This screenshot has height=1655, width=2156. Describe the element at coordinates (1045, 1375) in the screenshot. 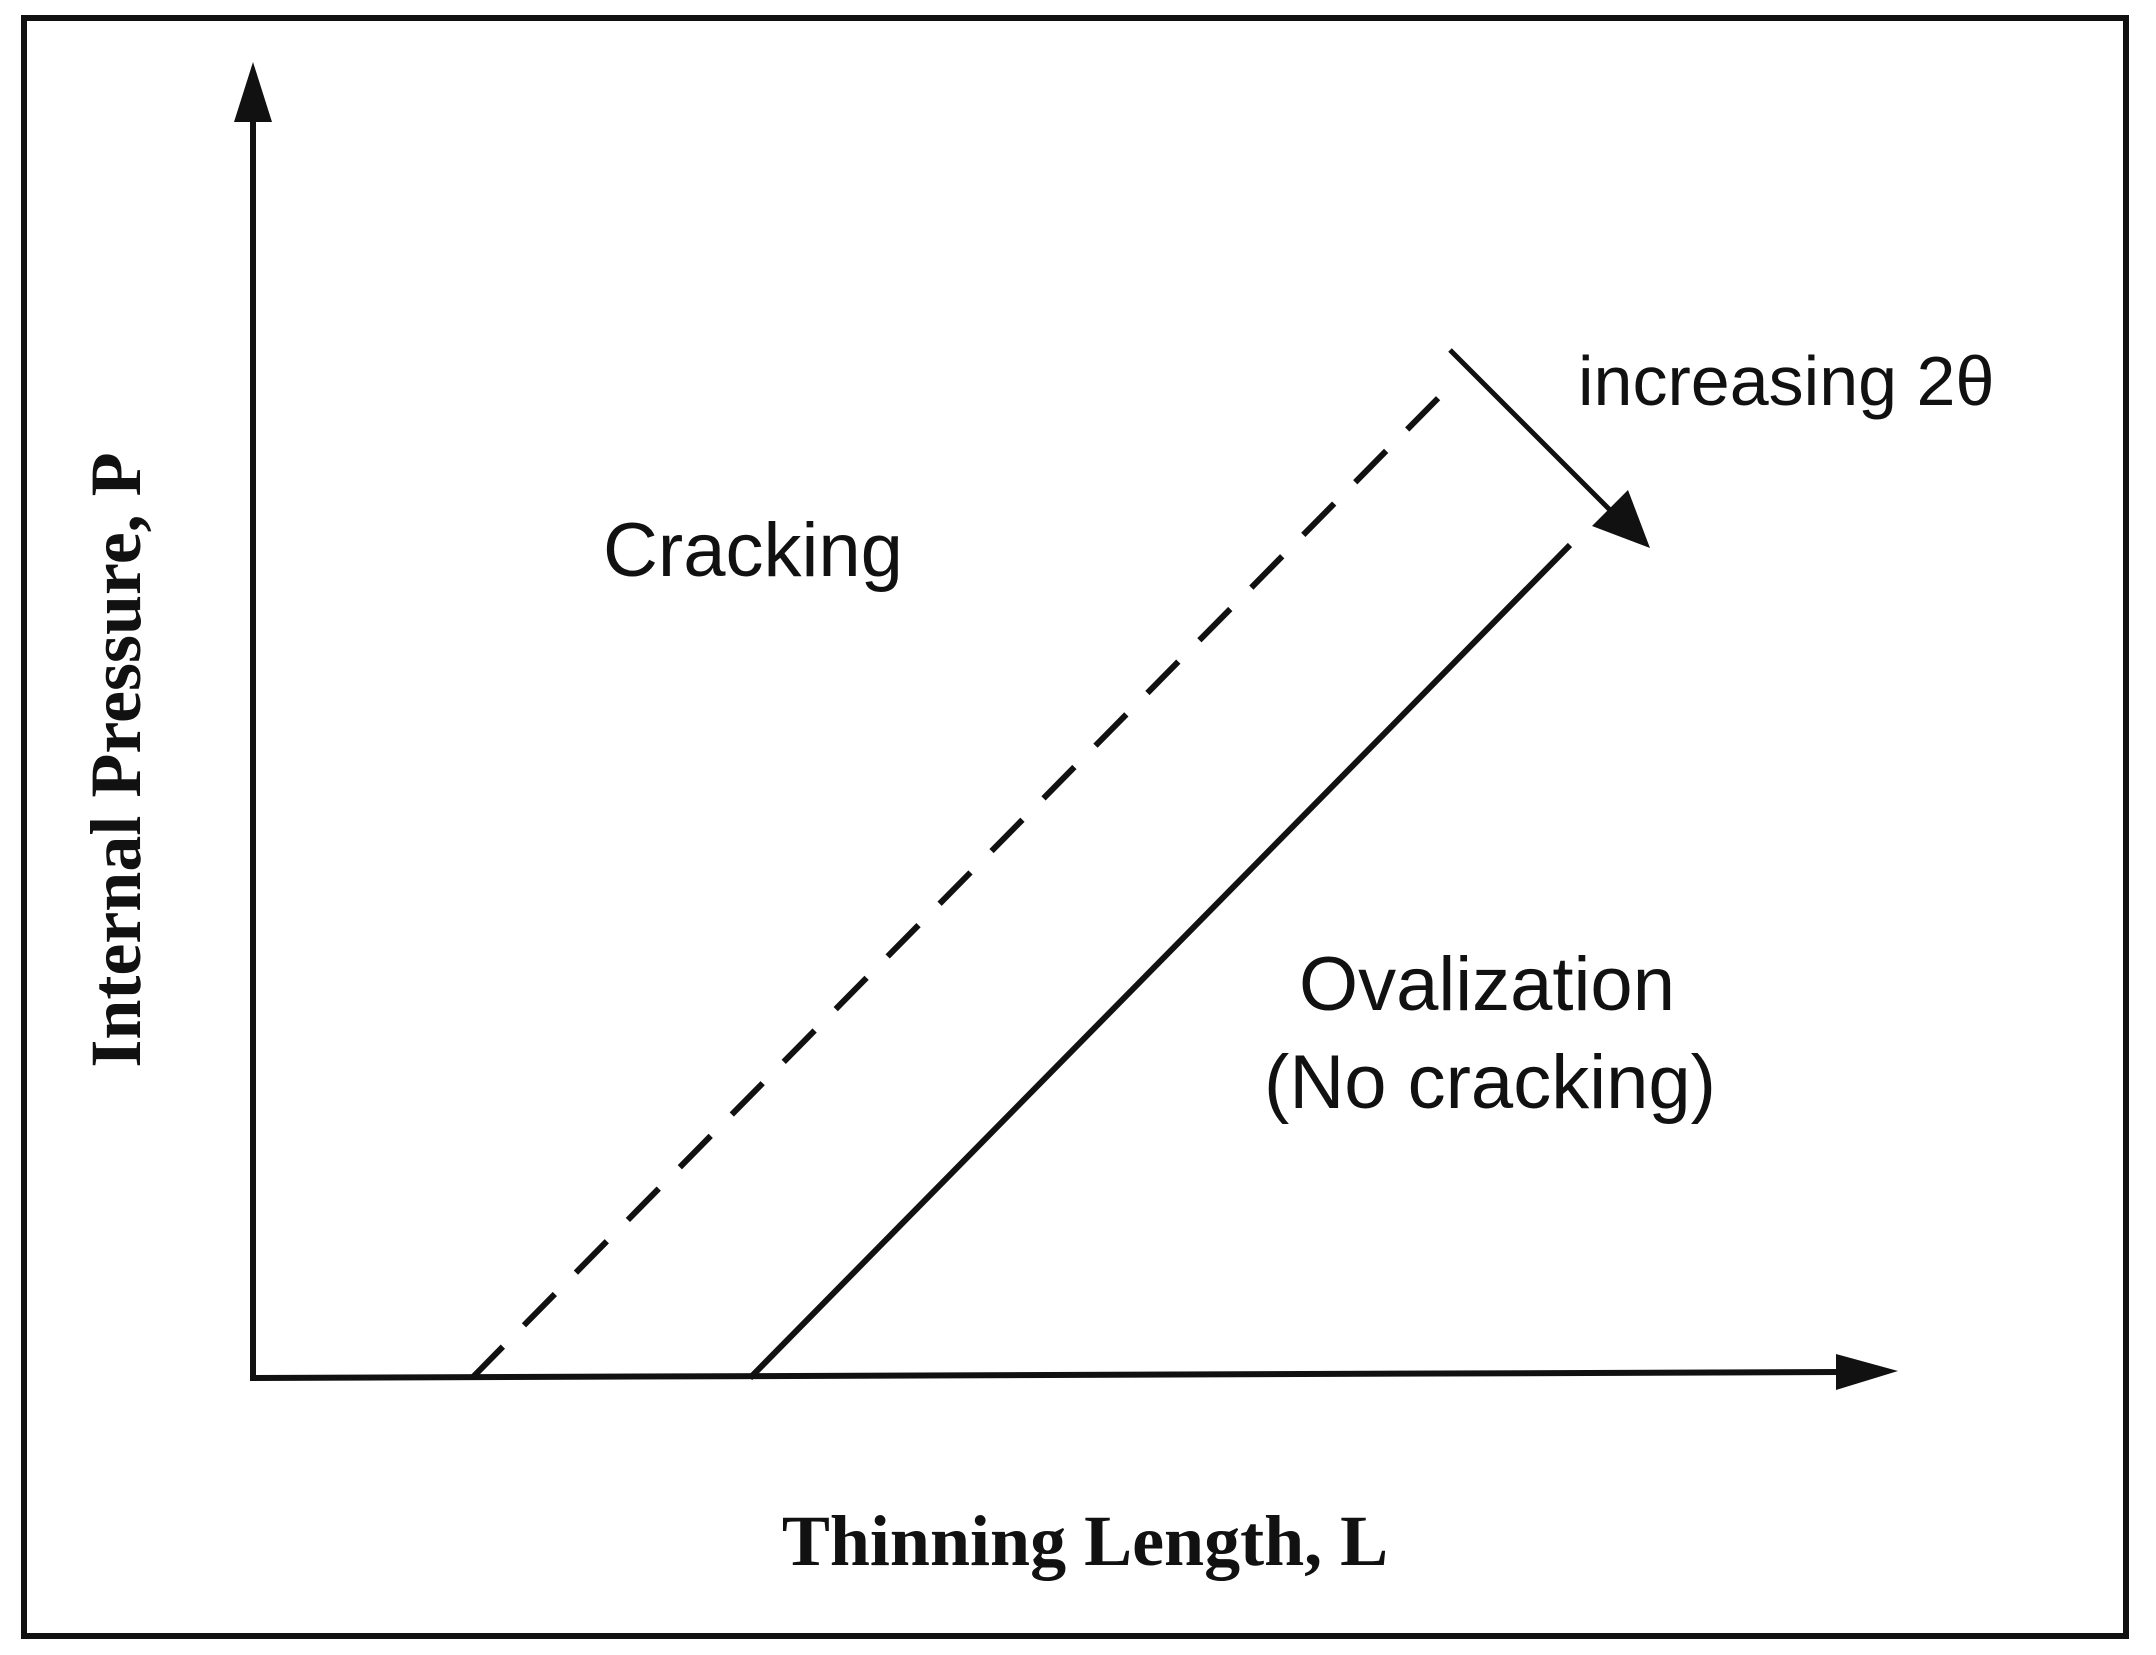

I see `x-axis` at that location.